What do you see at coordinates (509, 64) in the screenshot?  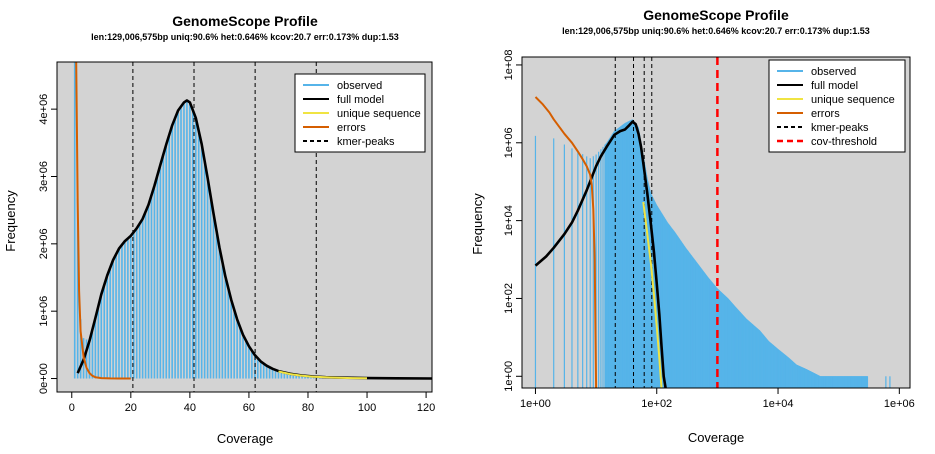 I see `y-tick-label: 1e+08` at bounding box center [509, 64].